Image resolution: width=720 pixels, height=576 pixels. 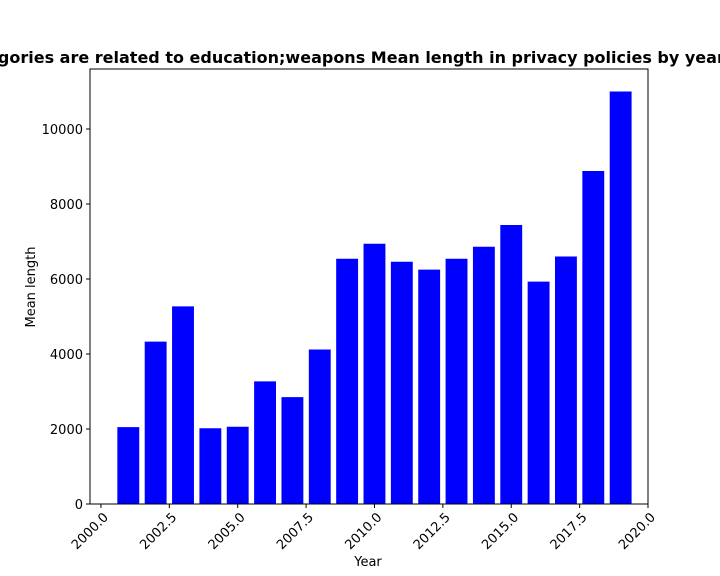 What do you see at coordinates (569, 531) in the screenshot?
I see `x-tick-label: 2017.5` at bounding box center [569, 531].